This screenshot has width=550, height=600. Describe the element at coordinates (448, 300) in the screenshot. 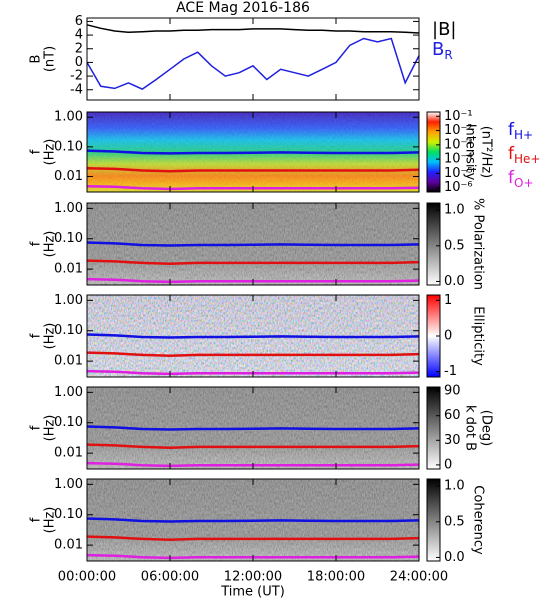

I see `colorbar-tick-label: 1` at that location.